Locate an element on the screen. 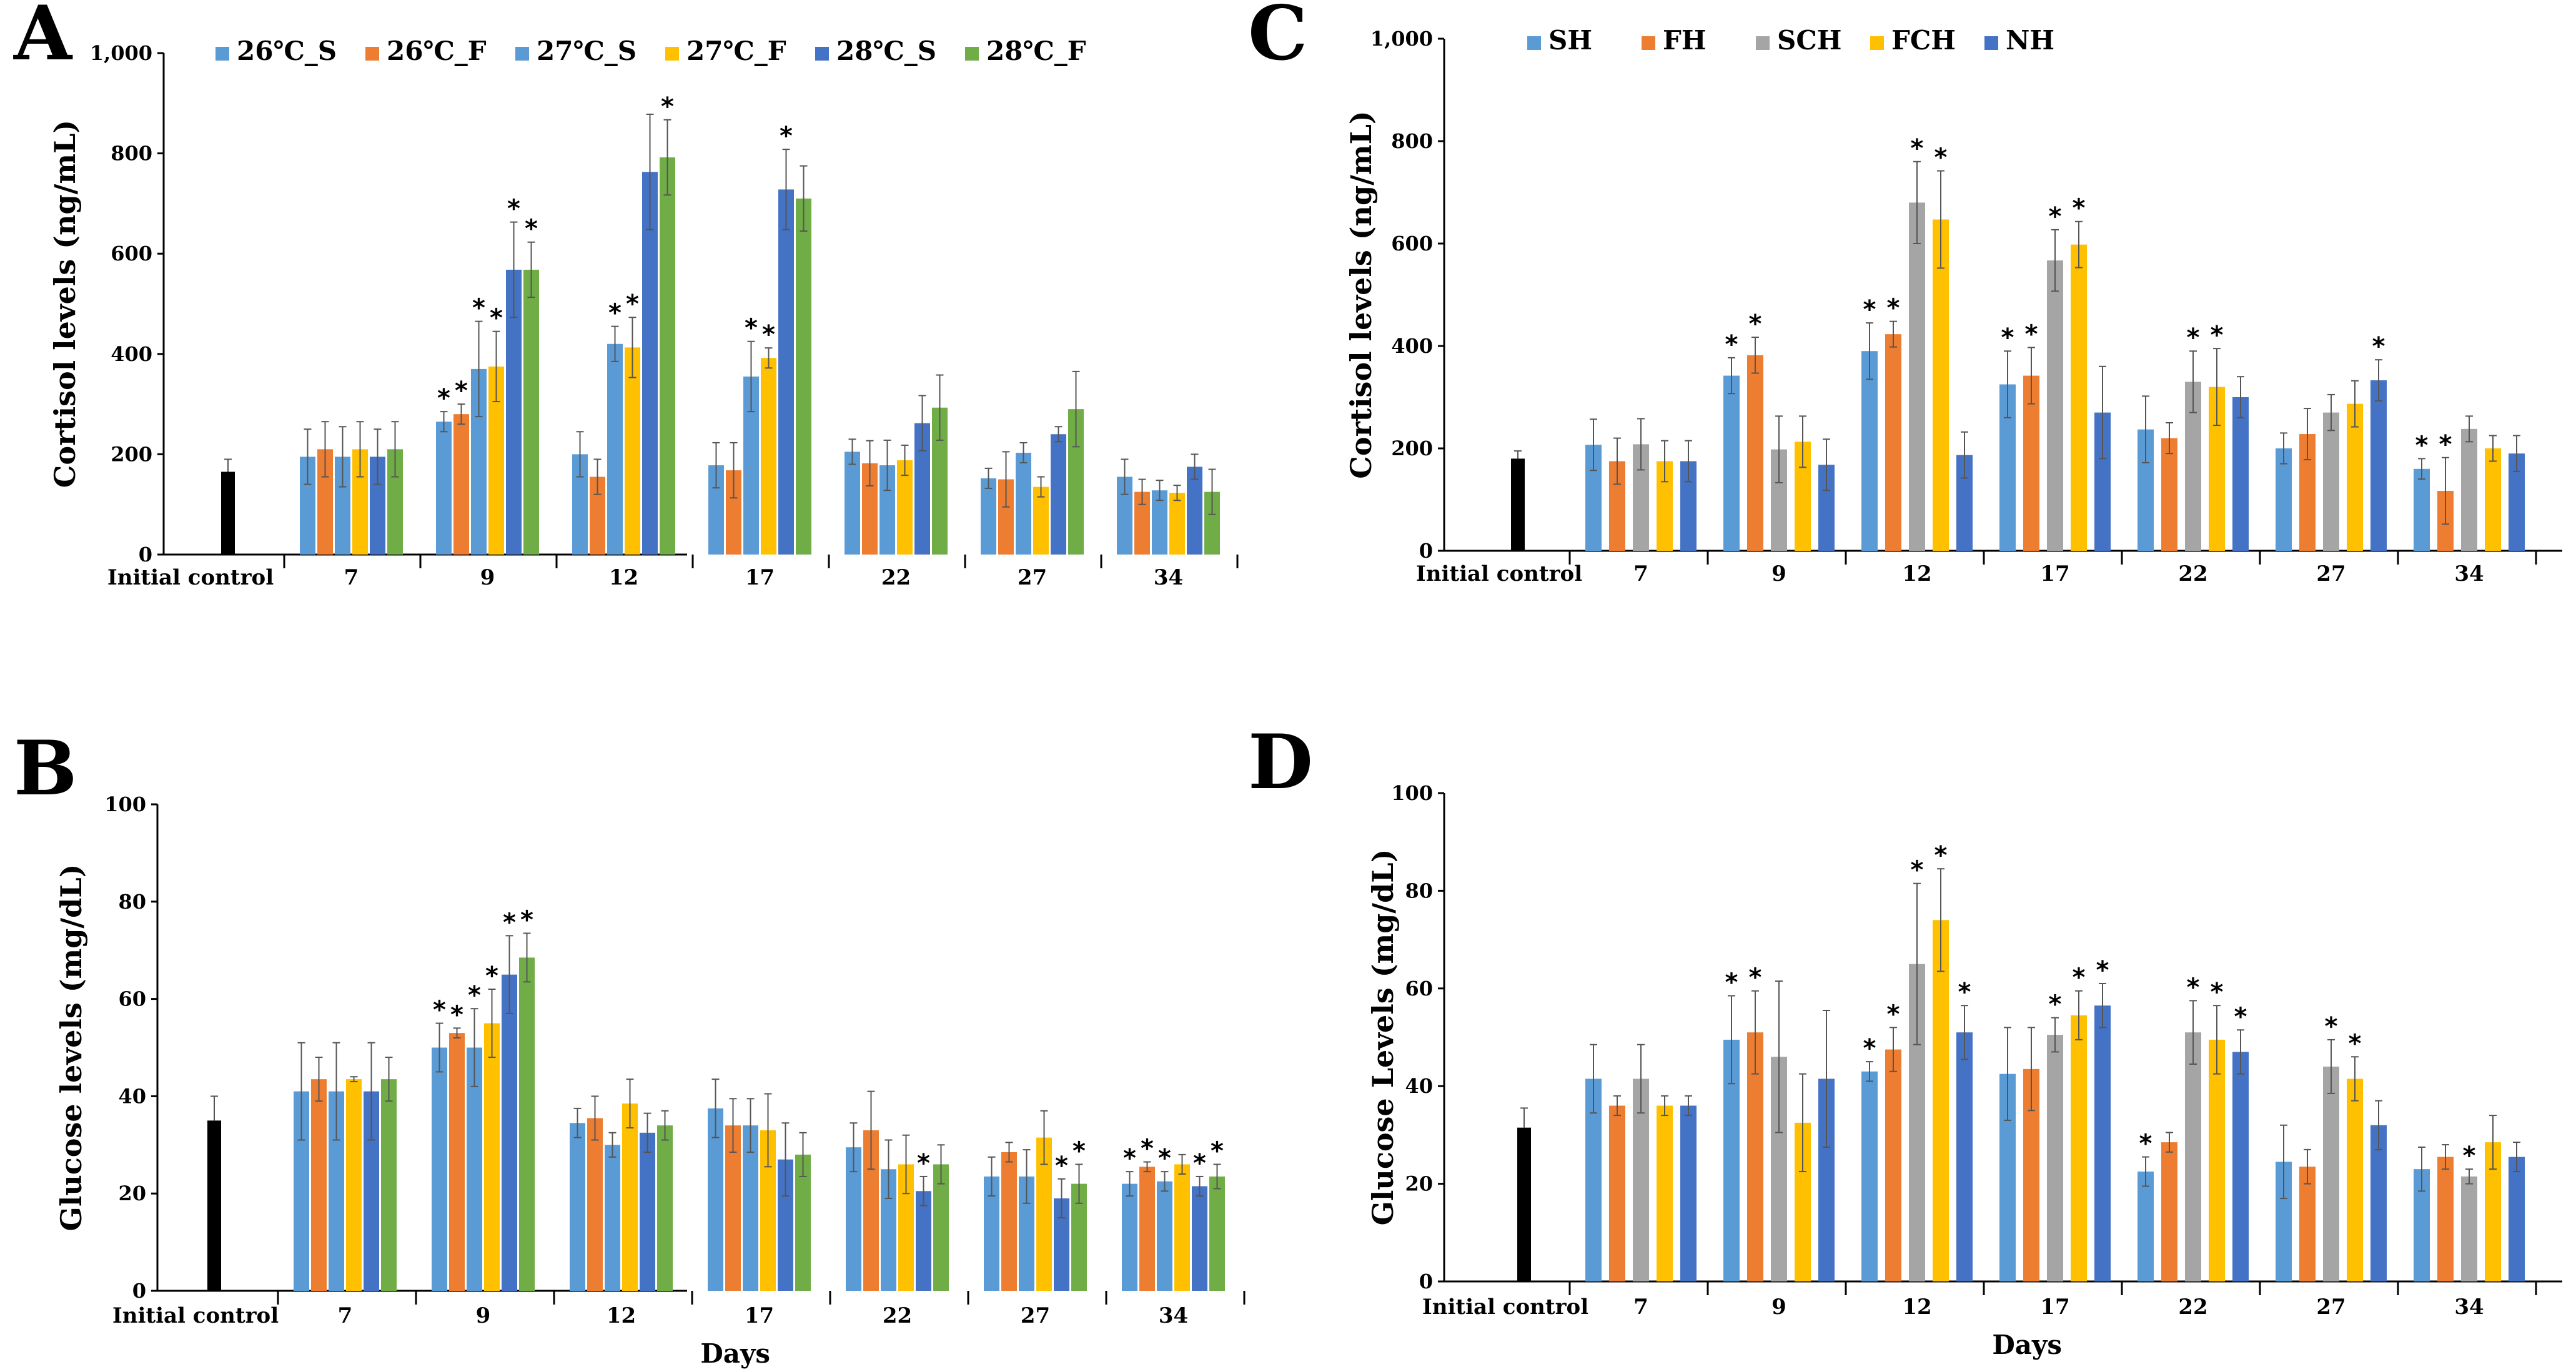 The image size is (2576, 1372). panel-label-b: B is located at coordinates (45, 768).